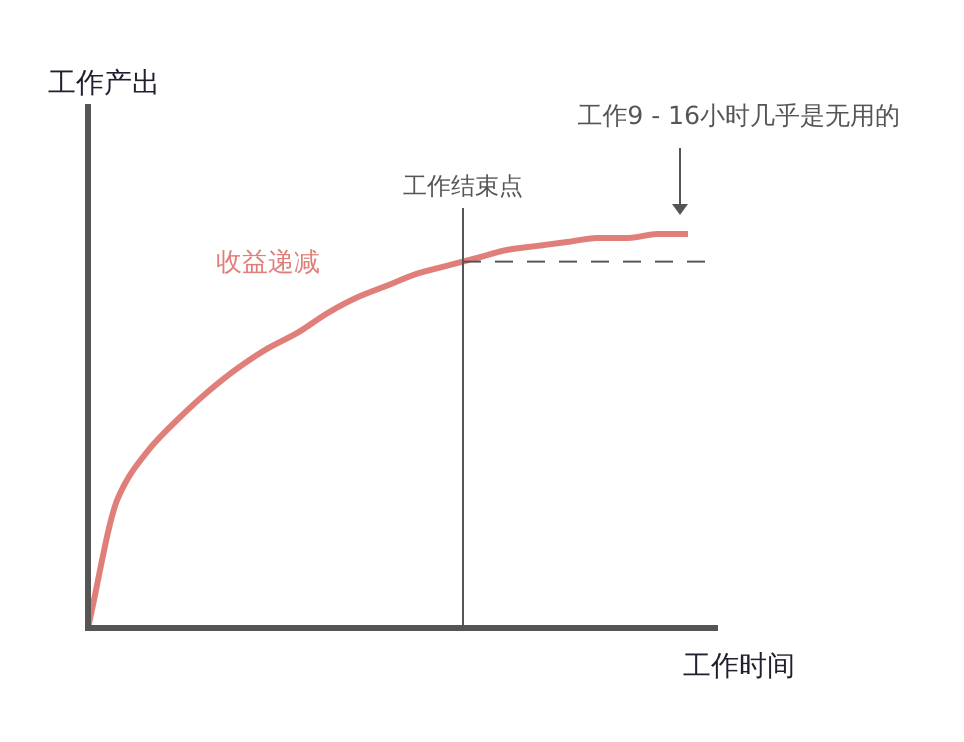 The height and width of the screenshot is (742, 964). I want to click on series-label: 收益递减, so click(268, 262).